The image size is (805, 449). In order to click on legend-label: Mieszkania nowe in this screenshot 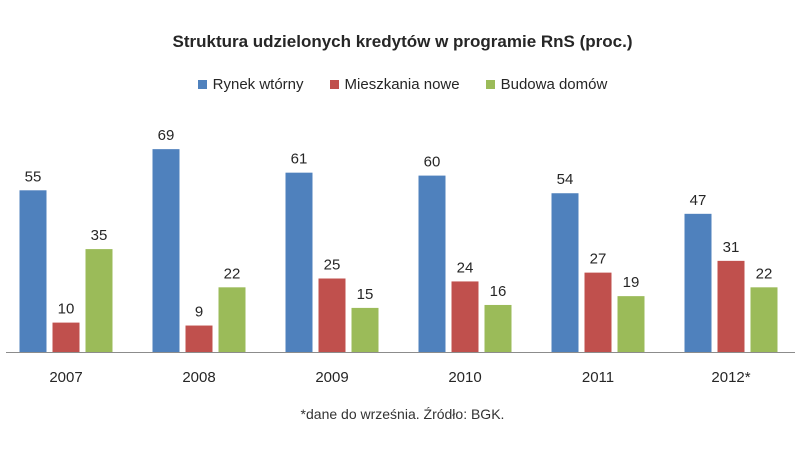, I will do `click(402, 84)`.